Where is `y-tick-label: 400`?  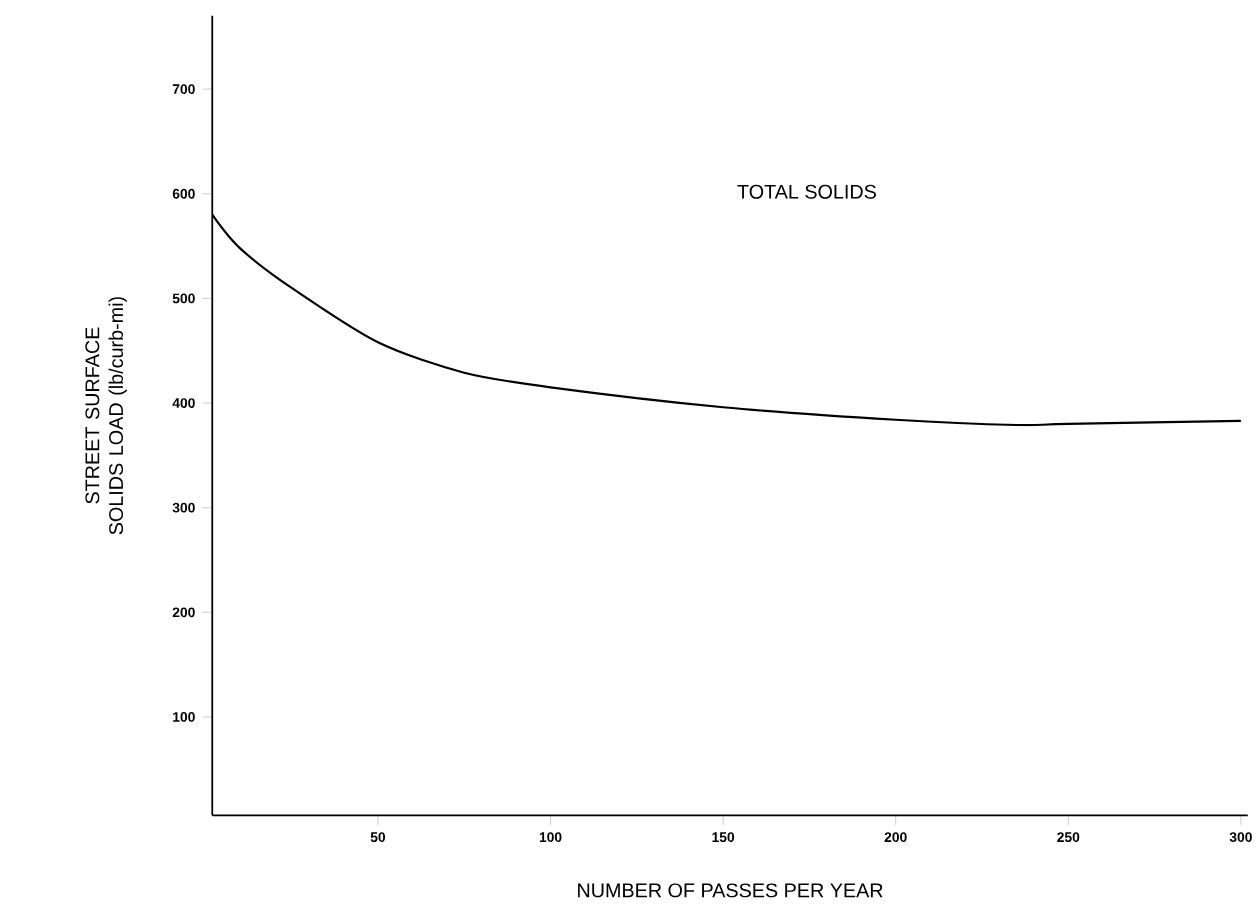
y-tick-label: 400 is located at coordinates (183, 402).